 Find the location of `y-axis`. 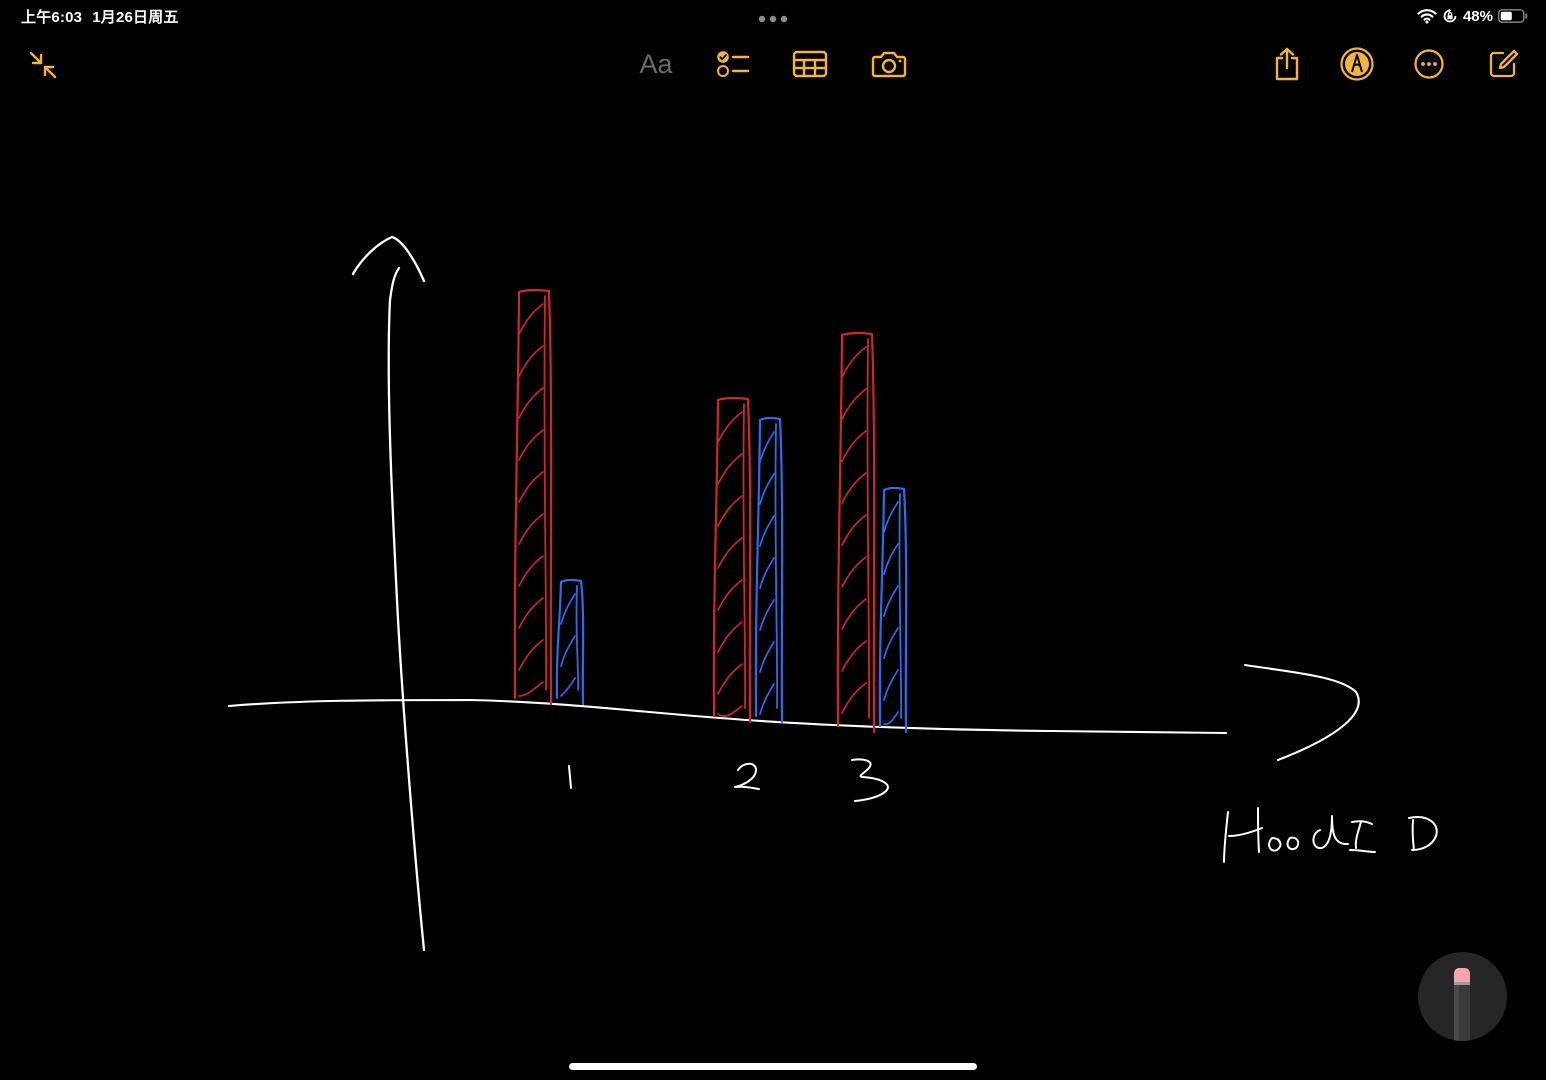

y-axis is located at coordinates (388, 593).